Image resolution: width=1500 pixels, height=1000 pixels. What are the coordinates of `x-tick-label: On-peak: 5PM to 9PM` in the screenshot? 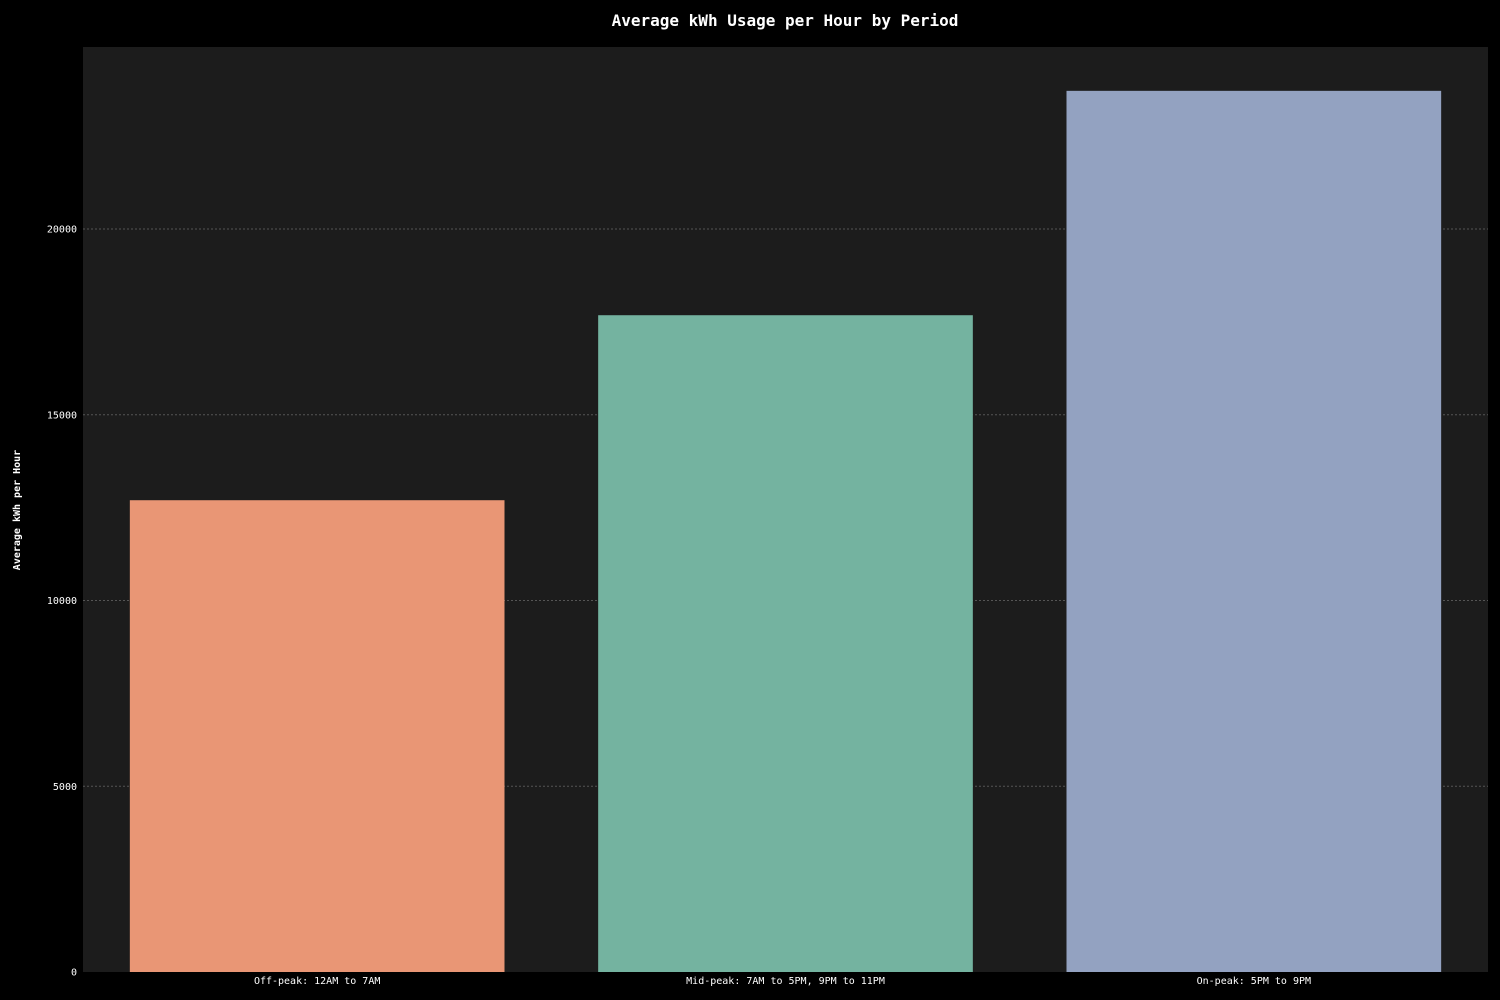 It's located at (1254, 981).